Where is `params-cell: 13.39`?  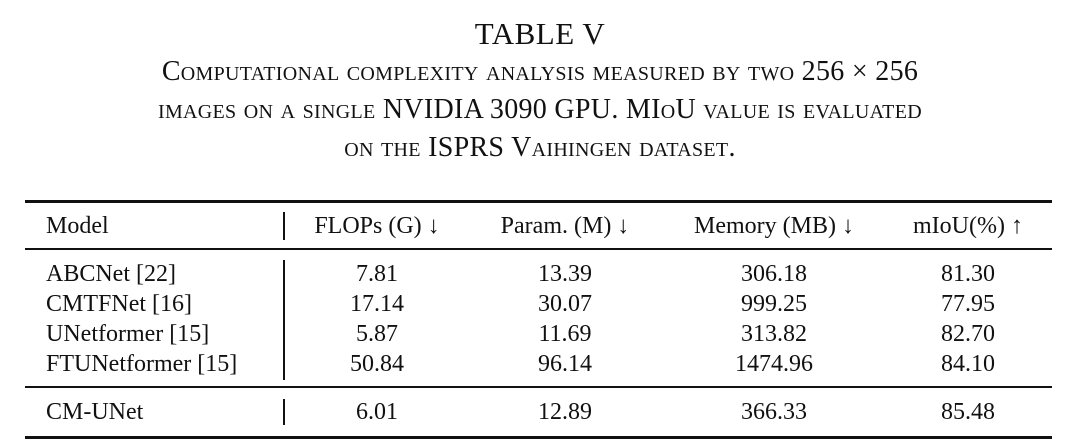
params-cell: 13.39 is located at coordinates (565, 274).